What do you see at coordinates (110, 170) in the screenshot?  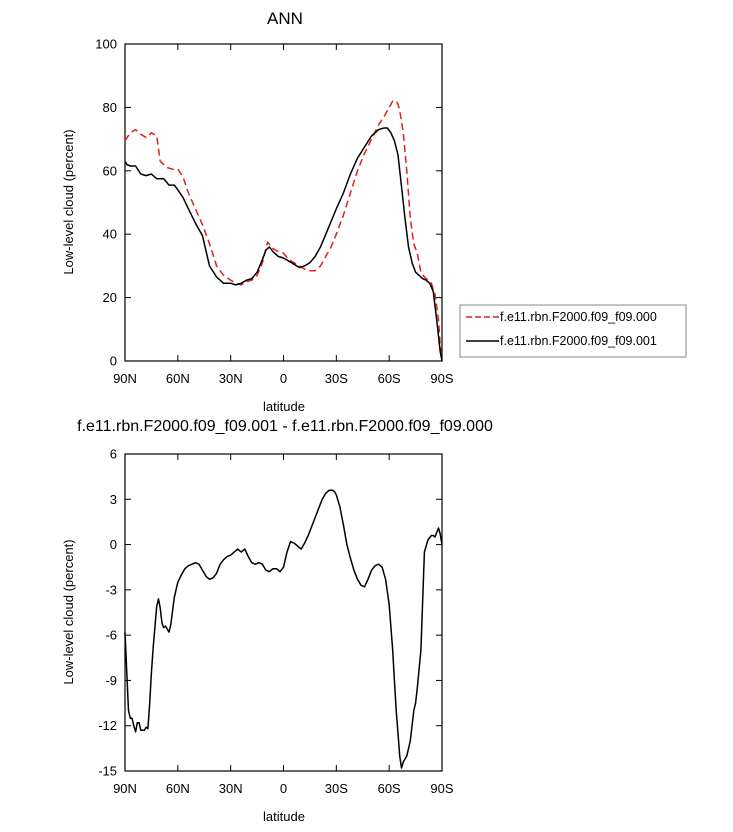 I see `y-tick-label: 60` at bounding box center [110, 170].